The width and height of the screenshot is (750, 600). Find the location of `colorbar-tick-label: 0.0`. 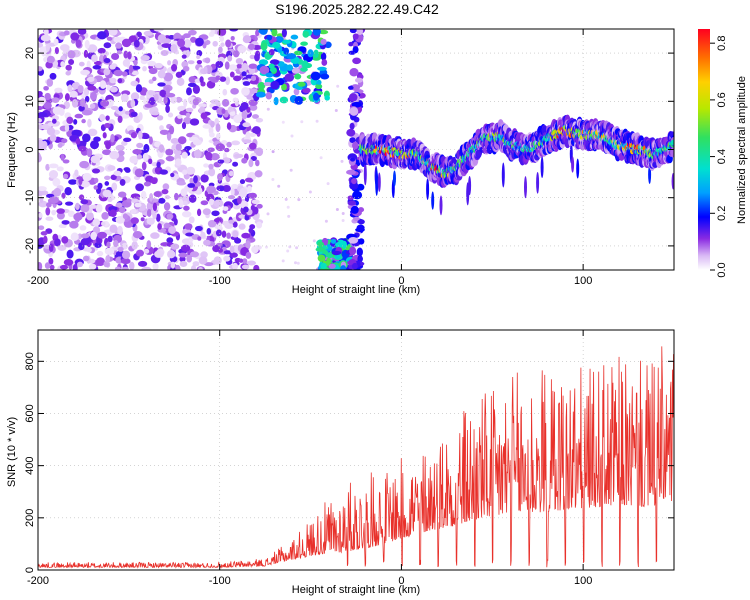

colorbar-tick-label: 0.0 is located at coordinates (722, 269).